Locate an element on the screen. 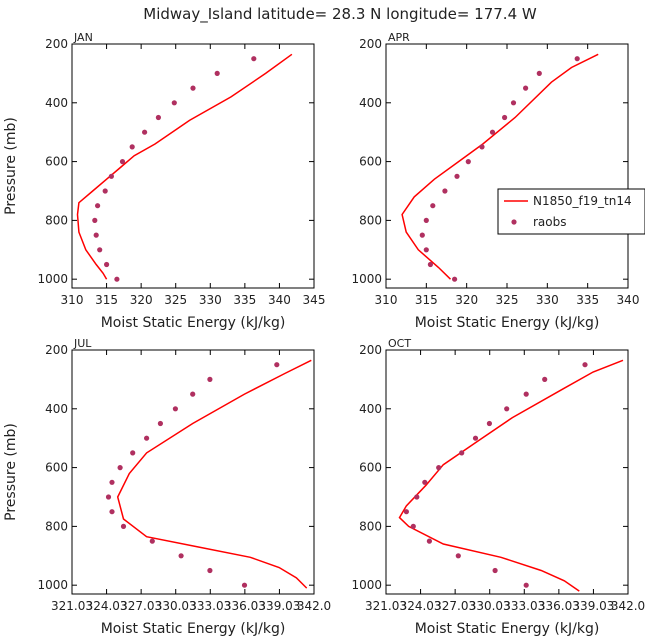 The height and width of the screenshot is (640, 645). panel-title: OCT is located at coordinates (399, 343).